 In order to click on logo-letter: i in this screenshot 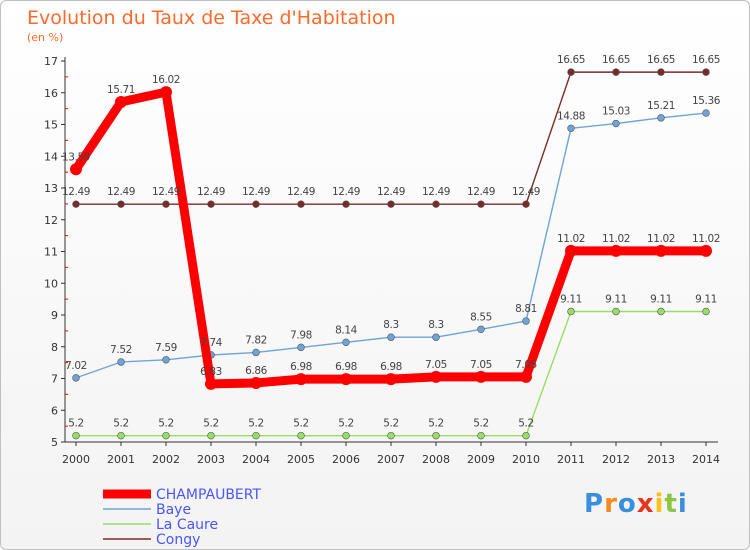, I will do `click(659, 504)`.